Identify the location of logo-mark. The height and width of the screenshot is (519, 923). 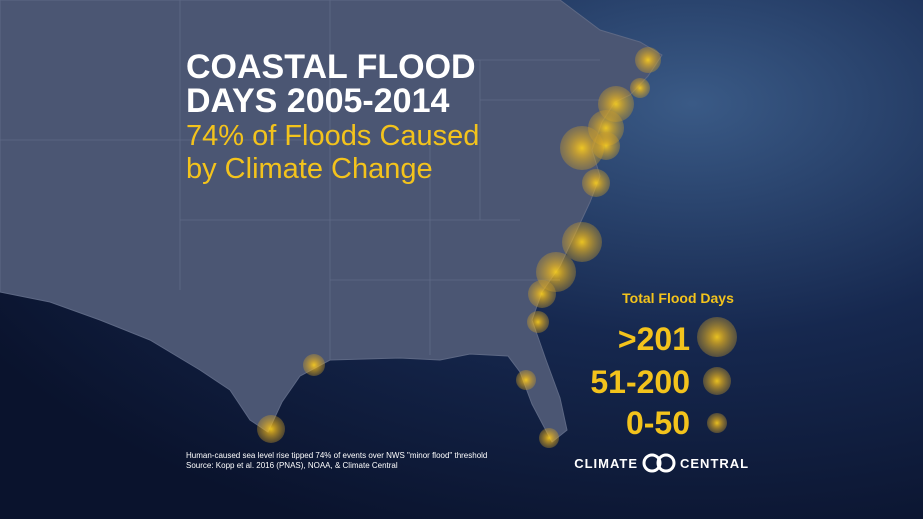
(659, 463).